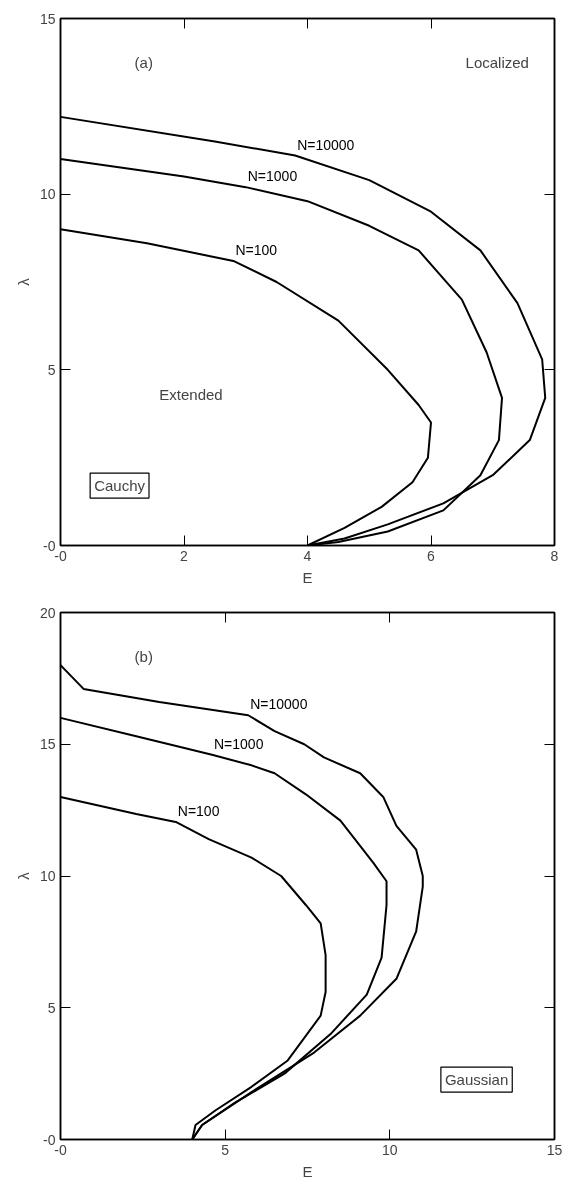 The image size is (576, 1196). I want to click on x-tick-label: 6, so click(431, 555).